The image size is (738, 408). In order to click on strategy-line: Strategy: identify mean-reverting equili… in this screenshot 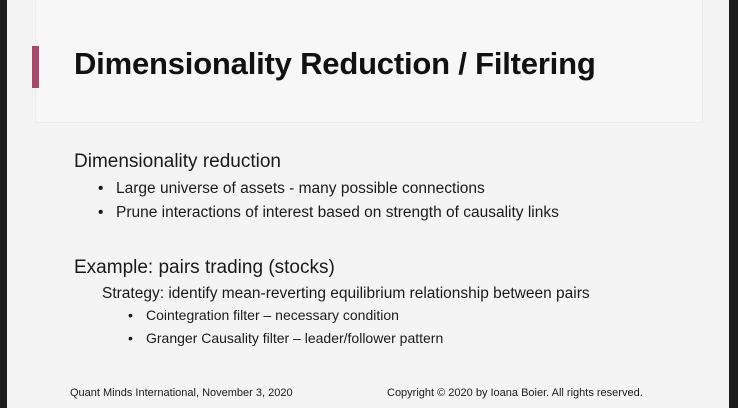, I will do `click(346, 293)`.